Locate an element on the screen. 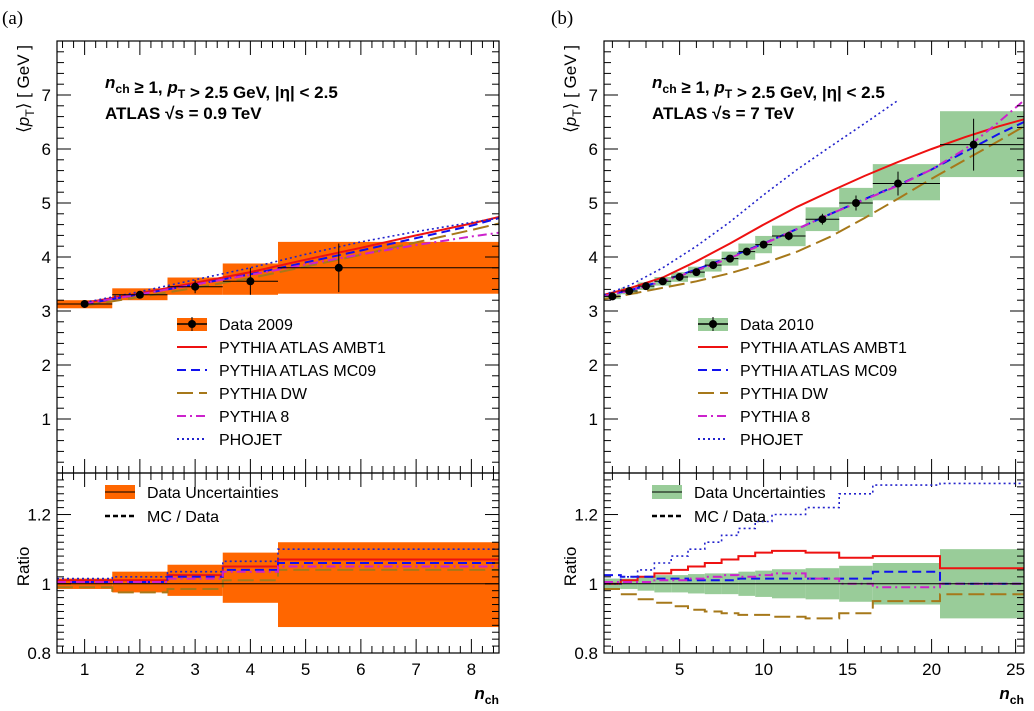  panel-label: (b) is located at coordinates (562, 18).